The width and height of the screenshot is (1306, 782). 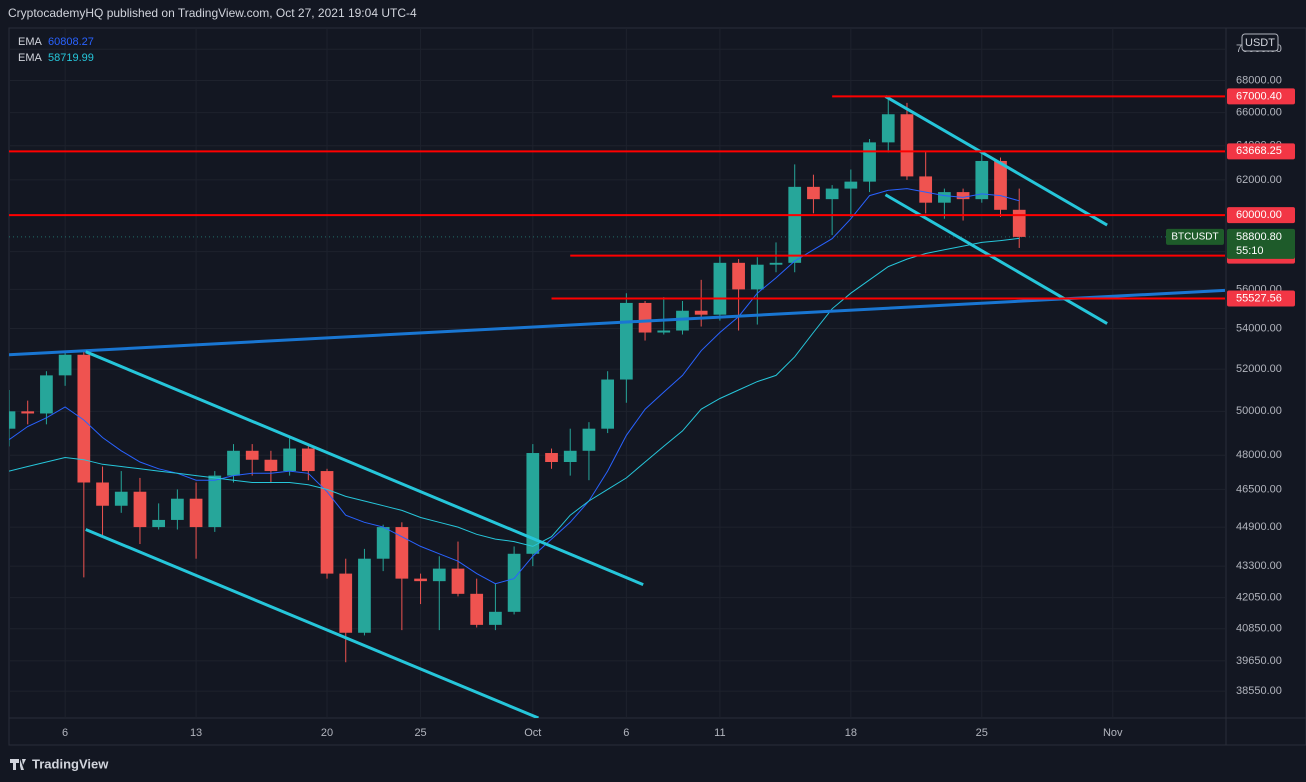 I want to click on price-label: 63668.25, so click(x=1259, y=151).